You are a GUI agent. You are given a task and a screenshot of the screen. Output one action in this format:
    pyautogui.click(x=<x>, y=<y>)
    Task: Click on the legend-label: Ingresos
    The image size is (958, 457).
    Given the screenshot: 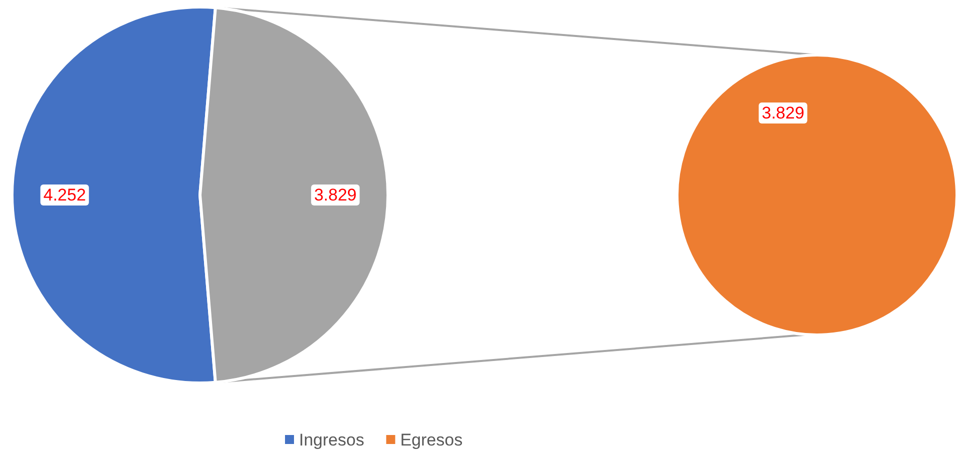 What is the action you would take?
    pyautogui.click(x=331, y=440)
    